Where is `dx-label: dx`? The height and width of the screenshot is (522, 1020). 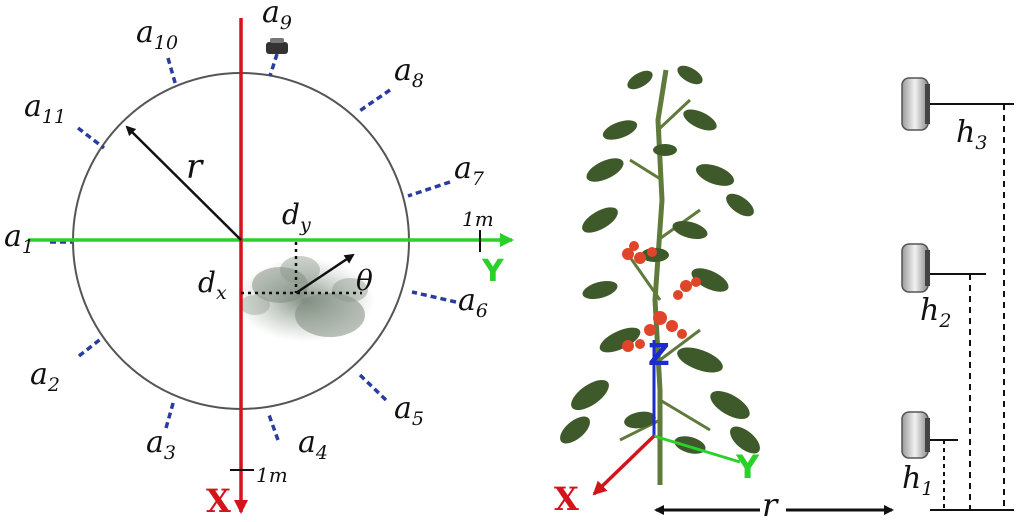 dx-label: dx is located at coordinates (212, 285).